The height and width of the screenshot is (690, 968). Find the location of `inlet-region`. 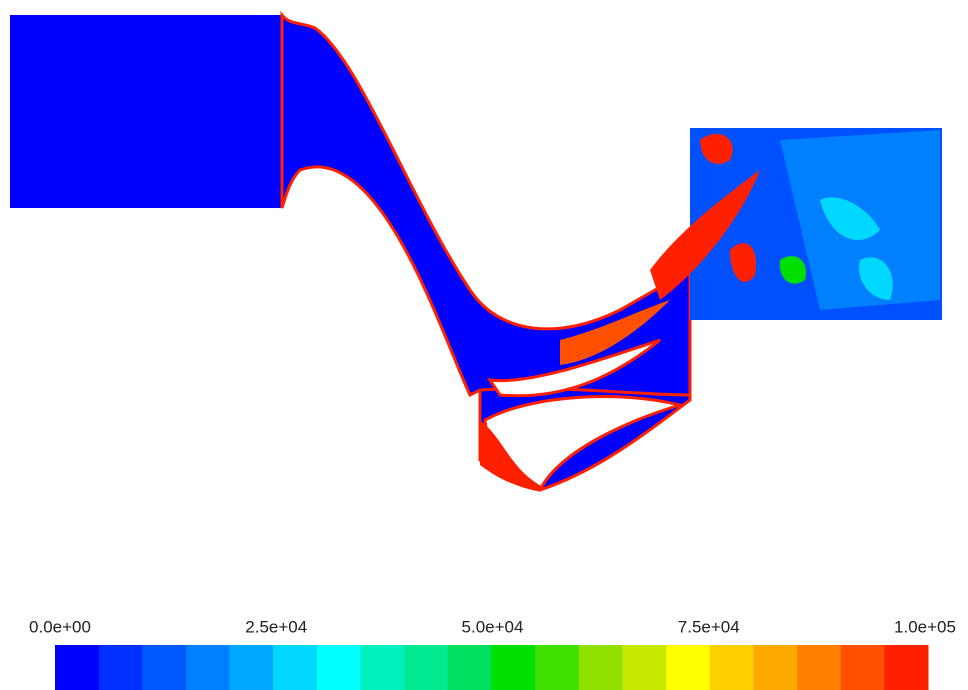

inlet-region is located at coordinates (146, 111).